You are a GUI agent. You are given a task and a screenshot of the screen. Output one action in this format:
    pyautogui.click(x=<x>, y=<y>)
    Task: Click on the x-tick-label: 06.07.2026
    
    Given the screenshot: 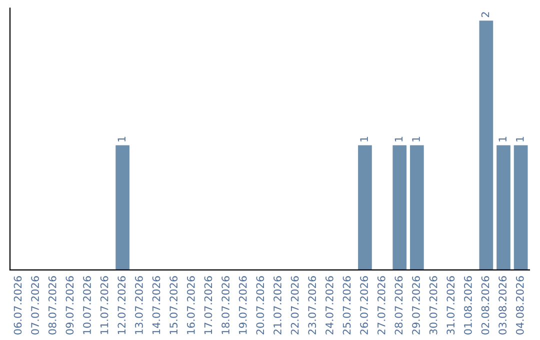 What is the action you would take?
    pyautogui.click(x=18, y=305)
    